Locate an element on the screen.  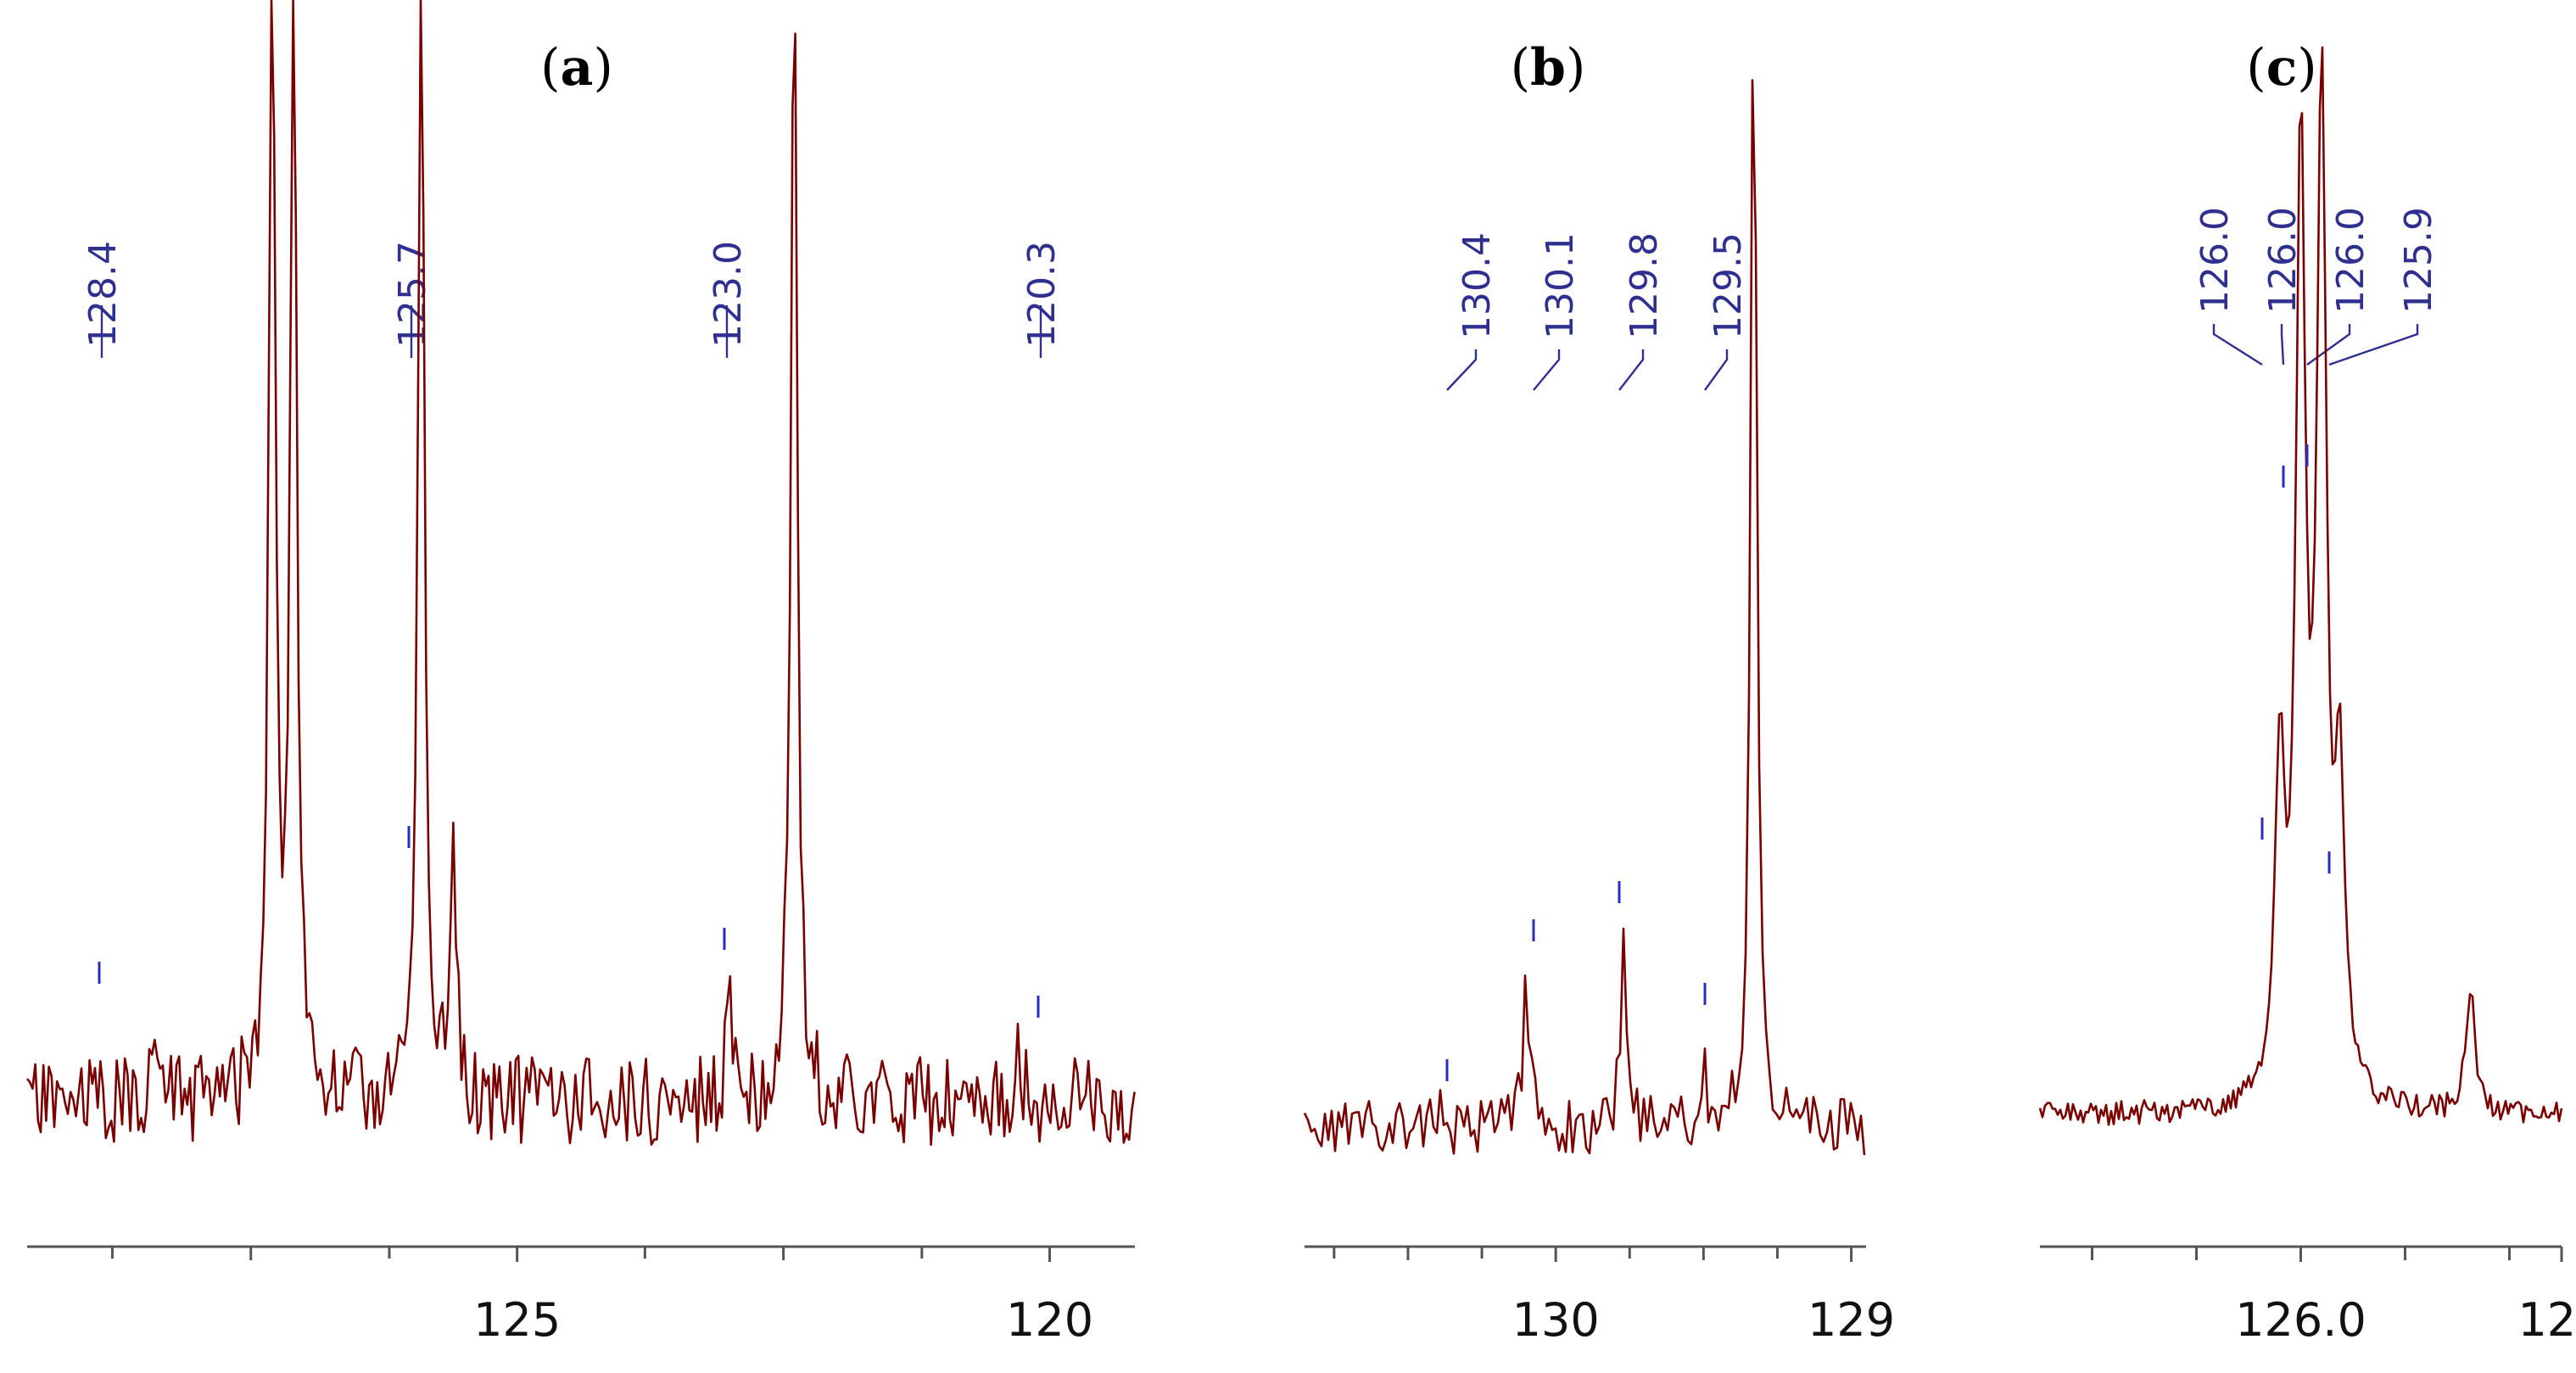
x-tick-label: 129 is located at coordinates (1851, 1320).